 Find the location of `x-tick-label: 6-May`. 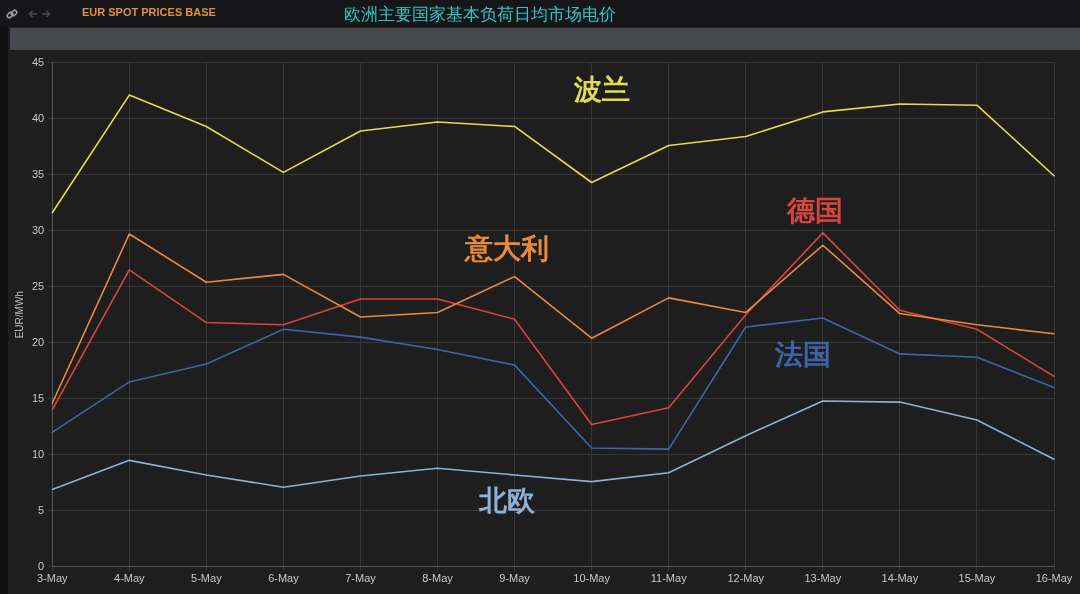

x-tick-label: 6-May is located at coordinates (284, 578).